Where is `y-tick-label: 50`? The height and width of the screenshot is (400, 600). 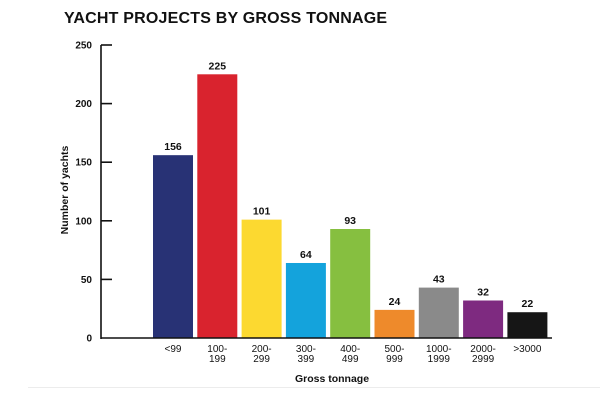 y-tick-label: 50 is located at coordinates (87, 280).